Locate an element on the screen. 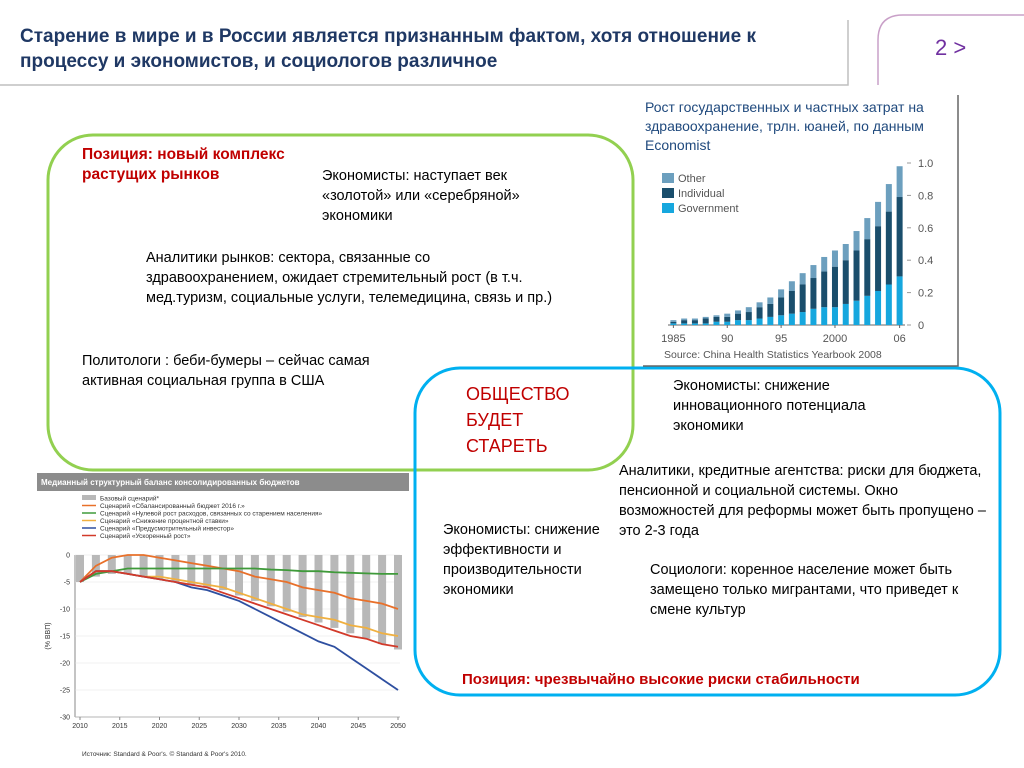  y-tick-label: 0.8 is located at coordinates (925, 196).